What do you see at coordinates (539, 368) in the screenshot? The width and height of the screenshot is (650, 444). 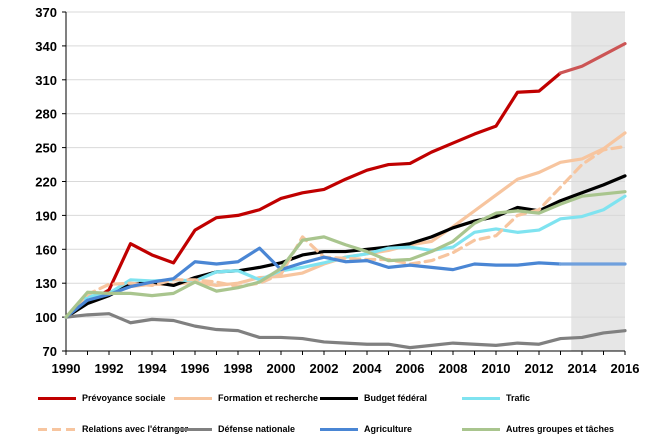 I see `x-tick-label: 2012` at bounding box center [539, 368].